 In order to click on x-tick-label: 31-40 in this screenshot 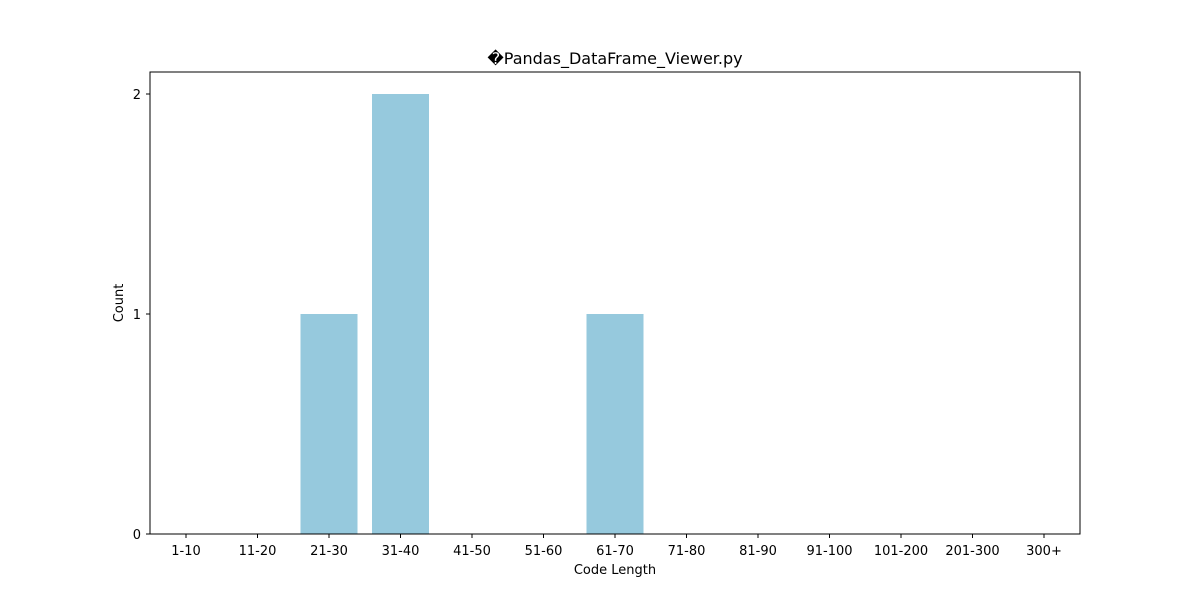, I will do `click(401, 551)`.